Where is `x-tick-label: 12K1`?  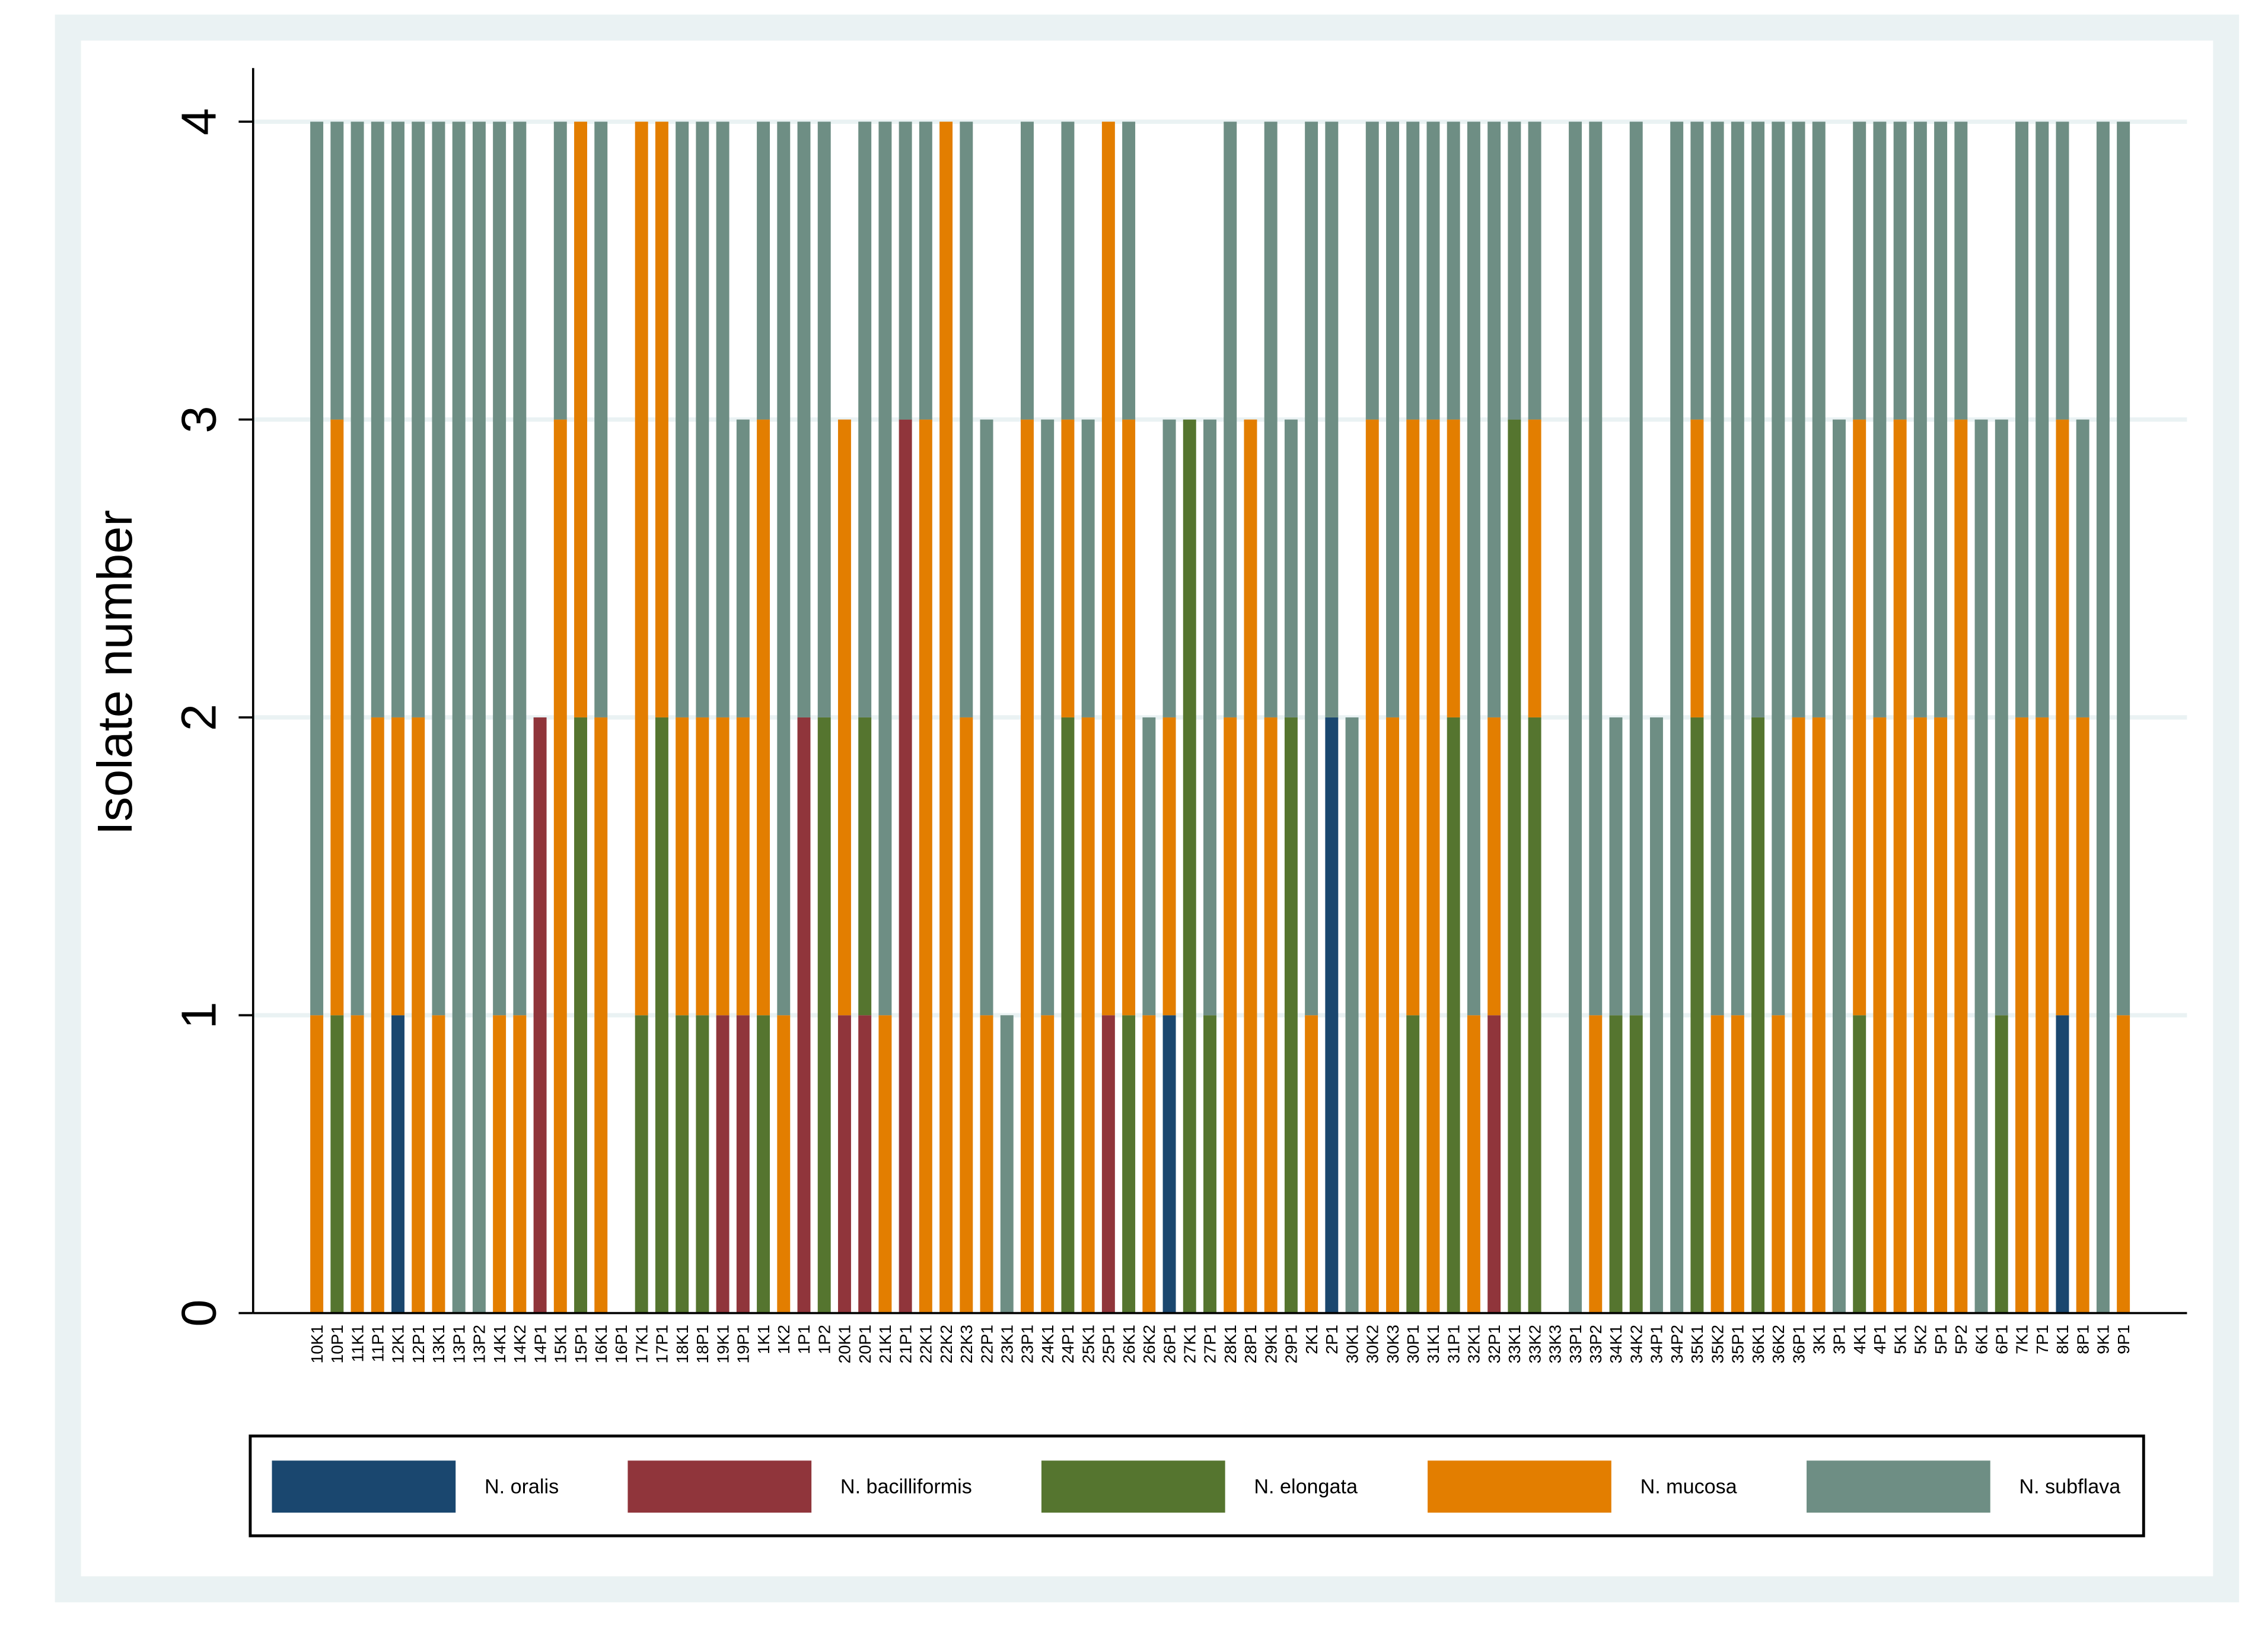
x-tick-label: 12K1 is located at coordinates (398, 1344).